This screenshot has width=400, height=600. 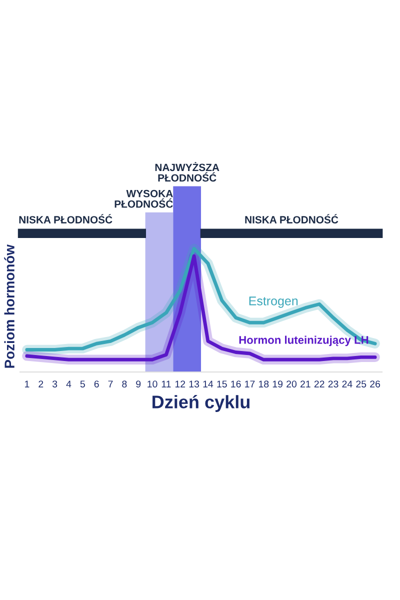 I want to click on x-tick-label: 9, so click(x=138, y=384).